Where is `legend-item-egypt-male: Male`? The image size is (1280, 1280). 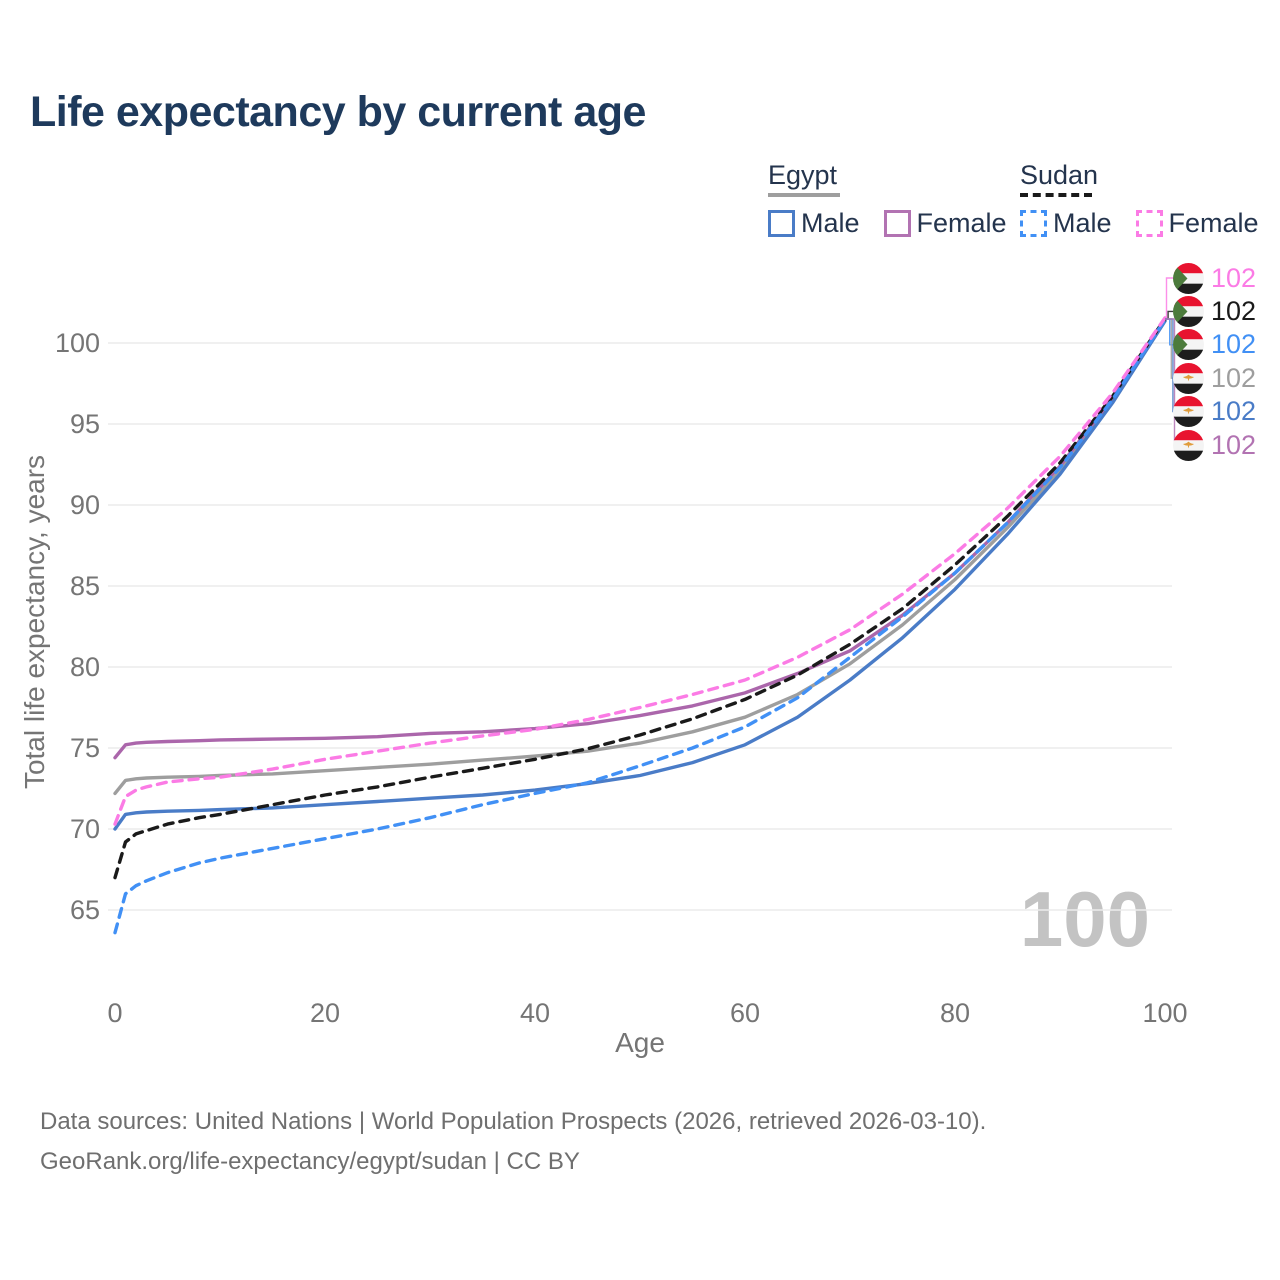
legend-item-egypt-male: Male is located at coordinates (814, 223).